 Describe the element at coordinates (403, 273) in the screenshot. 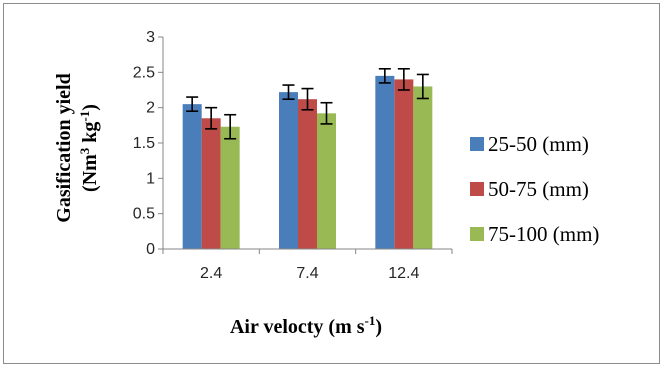

I see `x-tick-label: 12.4` at that location.